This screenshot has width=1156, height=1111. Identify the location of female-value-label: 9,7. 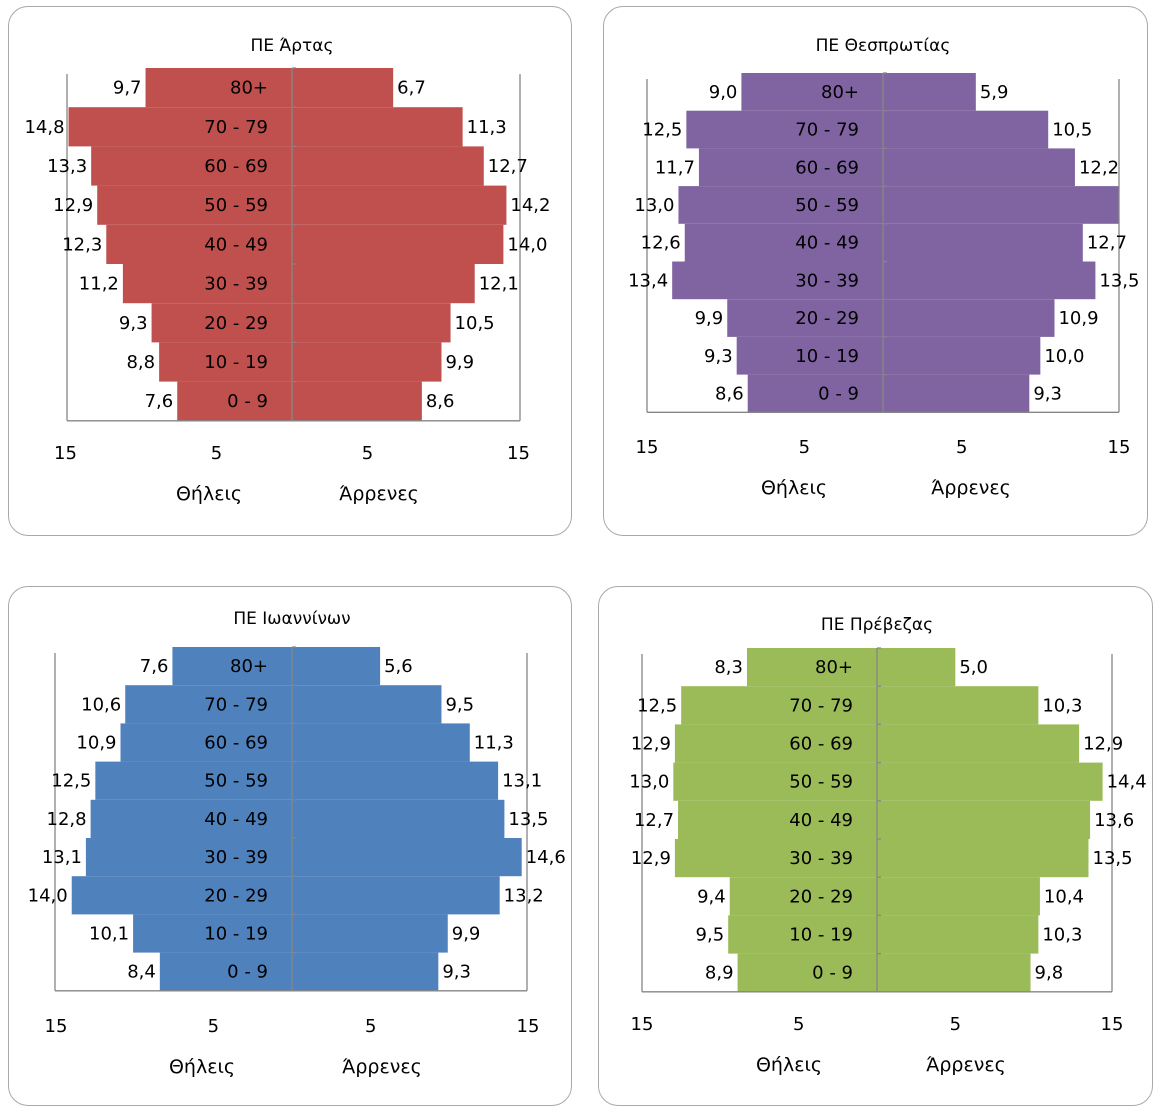
(127, 88).